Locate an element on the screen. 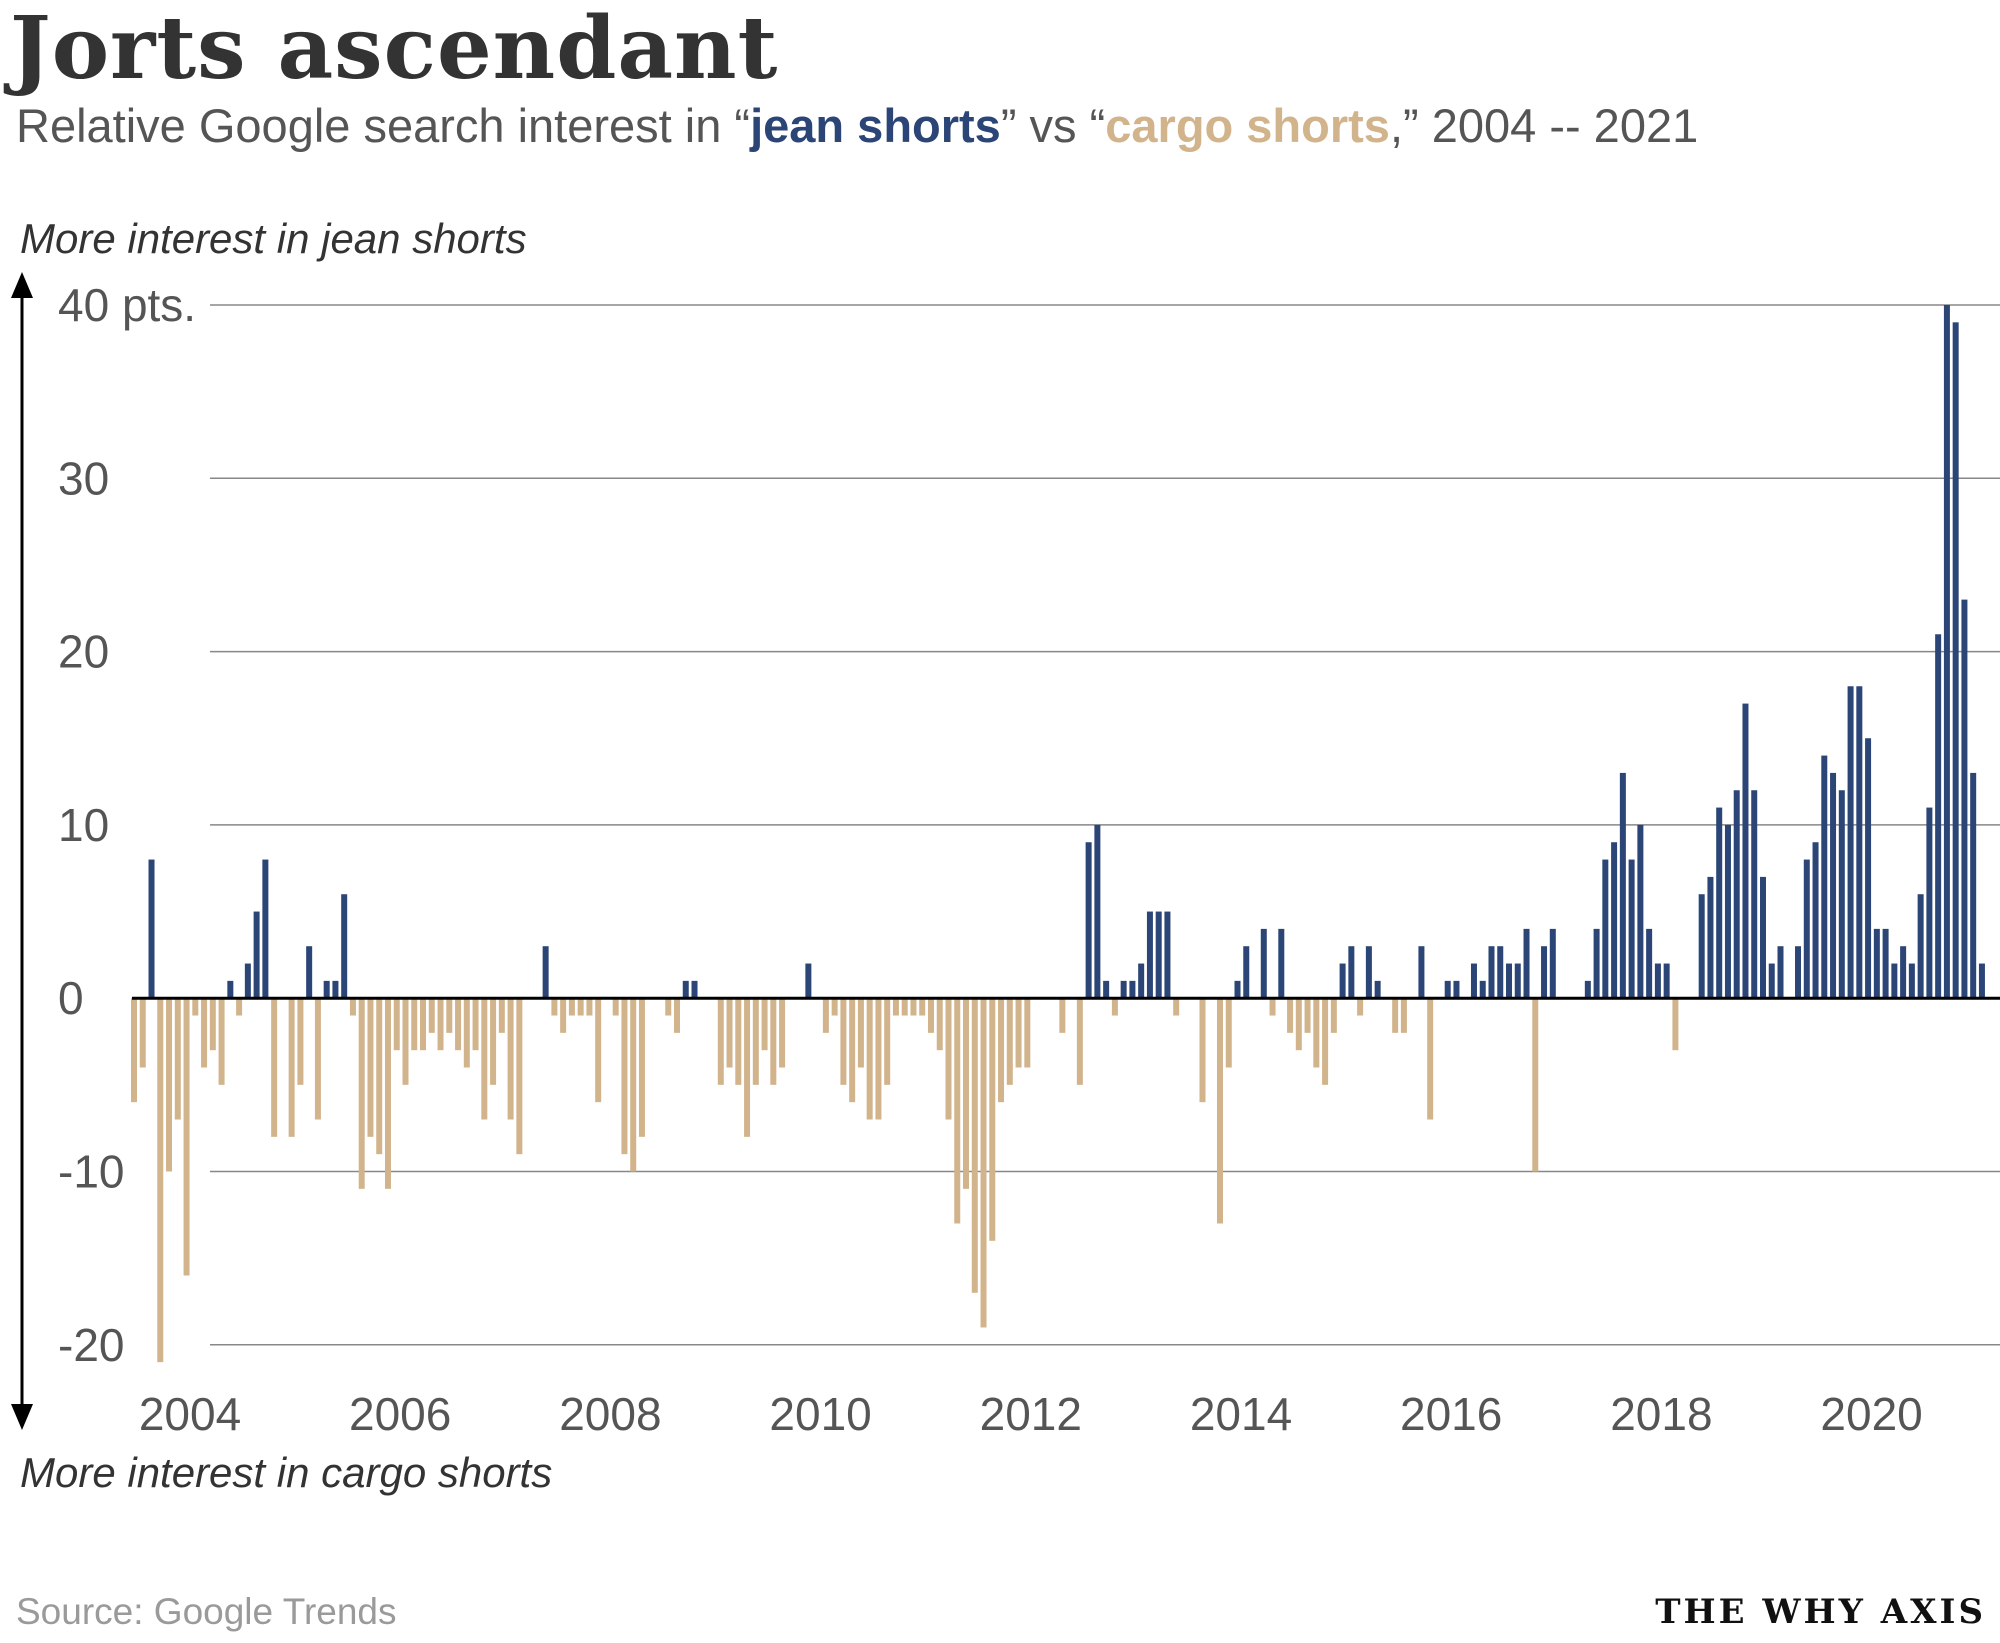  y-tick-labels: 40 pts. 30 20 10 0 -10 -20 is located at coordinates (127, 825).